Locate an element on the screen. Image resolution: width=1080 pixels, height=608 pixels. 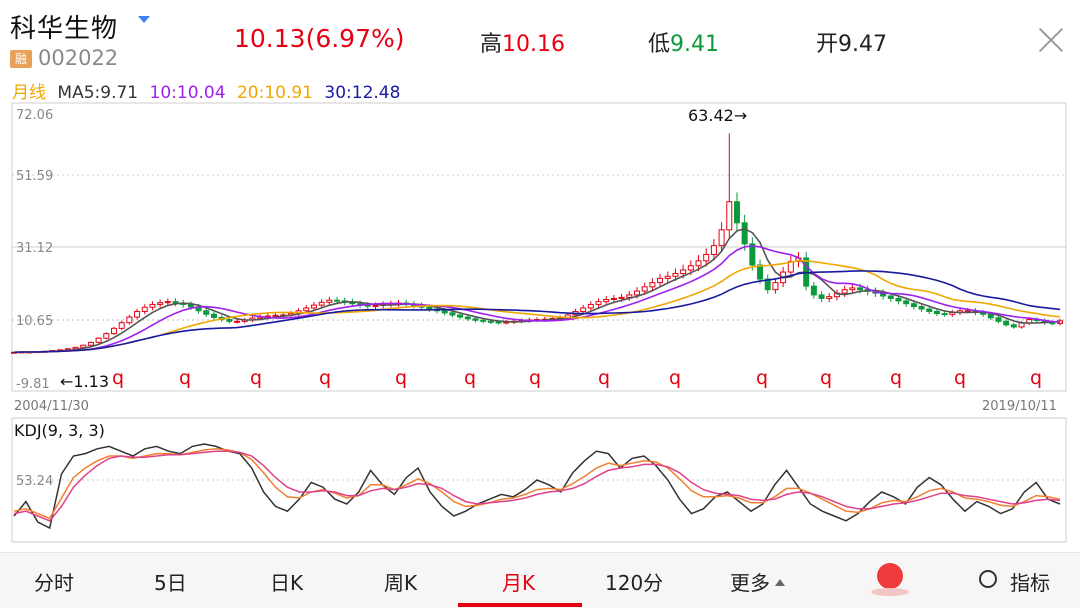
price-change: 10.13(6.97%) is located at coordinates (319, 38).